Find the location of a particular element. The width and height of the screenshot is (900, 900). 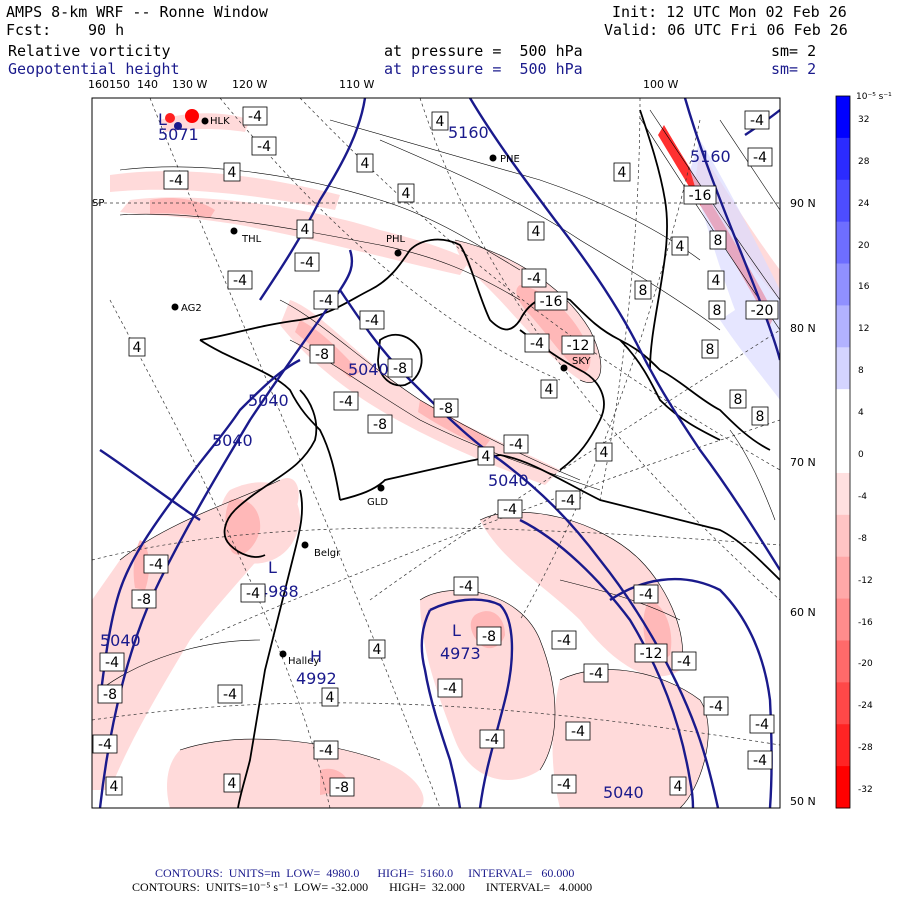

colorbar-tick-label: -24 is located at coordinates (865, 706).